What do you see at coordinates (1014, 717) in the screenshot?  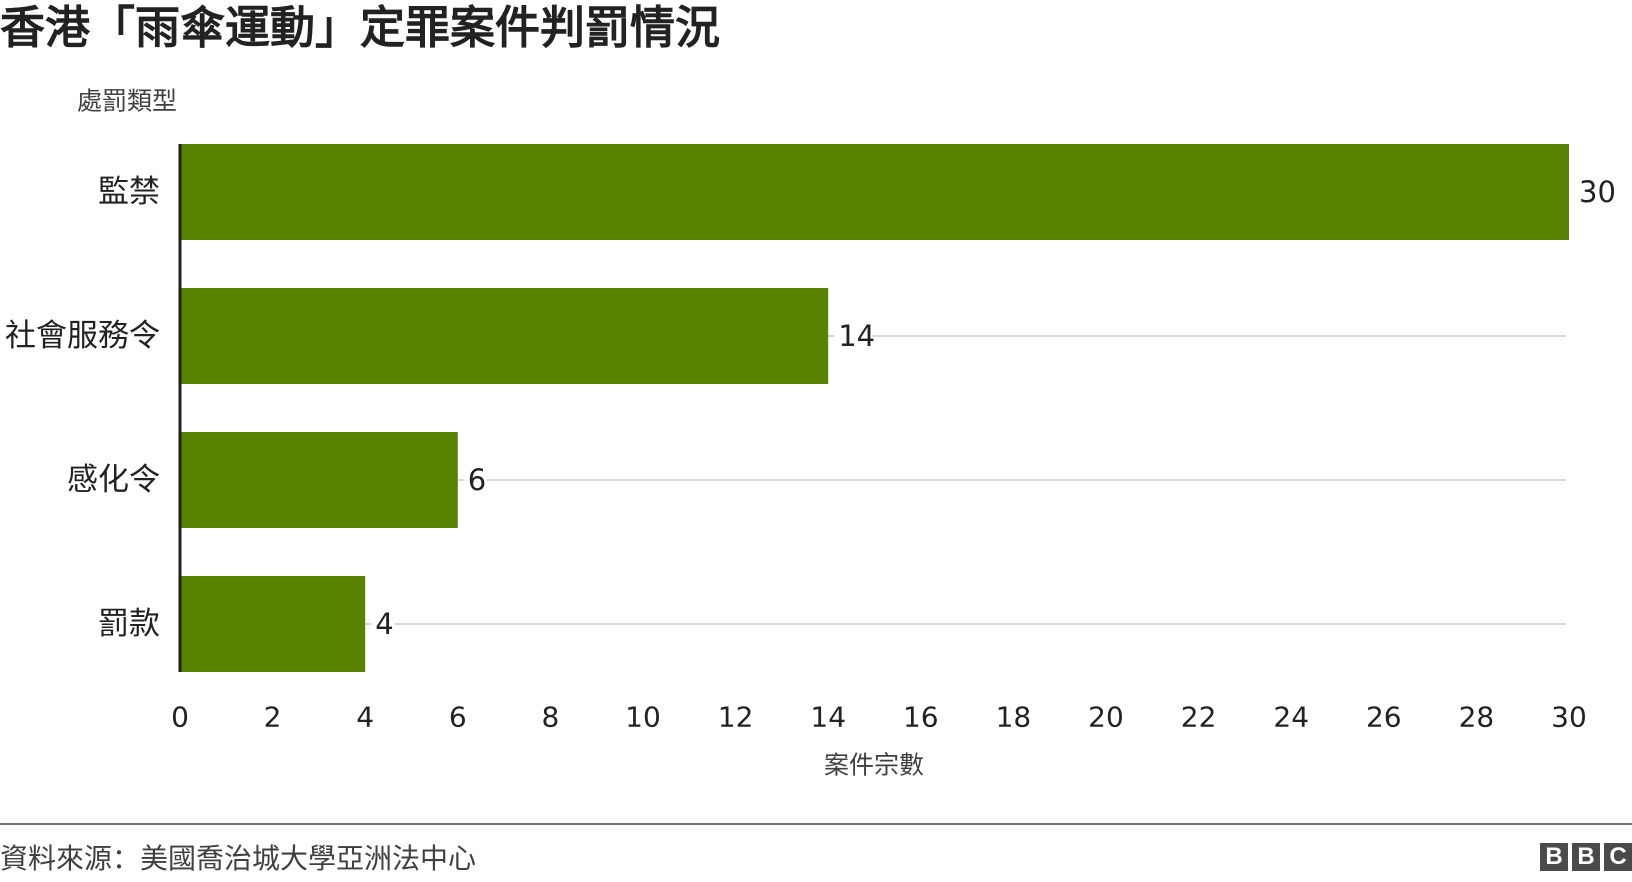 I see `x-tick-label: 18` at bounding box center [1014, 717].